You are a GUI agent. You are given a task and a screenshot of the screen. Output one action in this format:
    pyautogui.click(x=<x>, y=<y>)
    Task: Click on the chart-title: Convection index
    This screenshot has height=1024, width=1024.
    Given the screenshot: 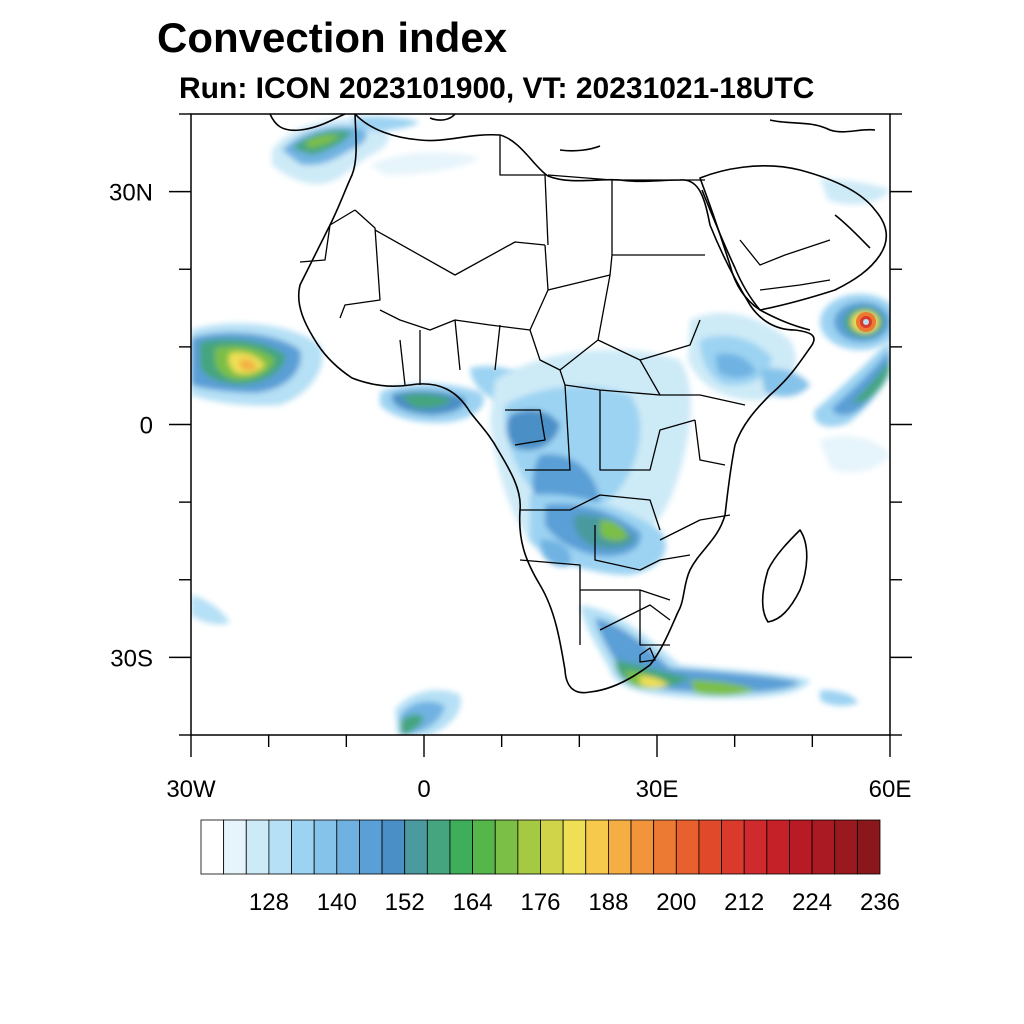 What is the action you would take?
    pyautogui.click(x=332, y=37)
    